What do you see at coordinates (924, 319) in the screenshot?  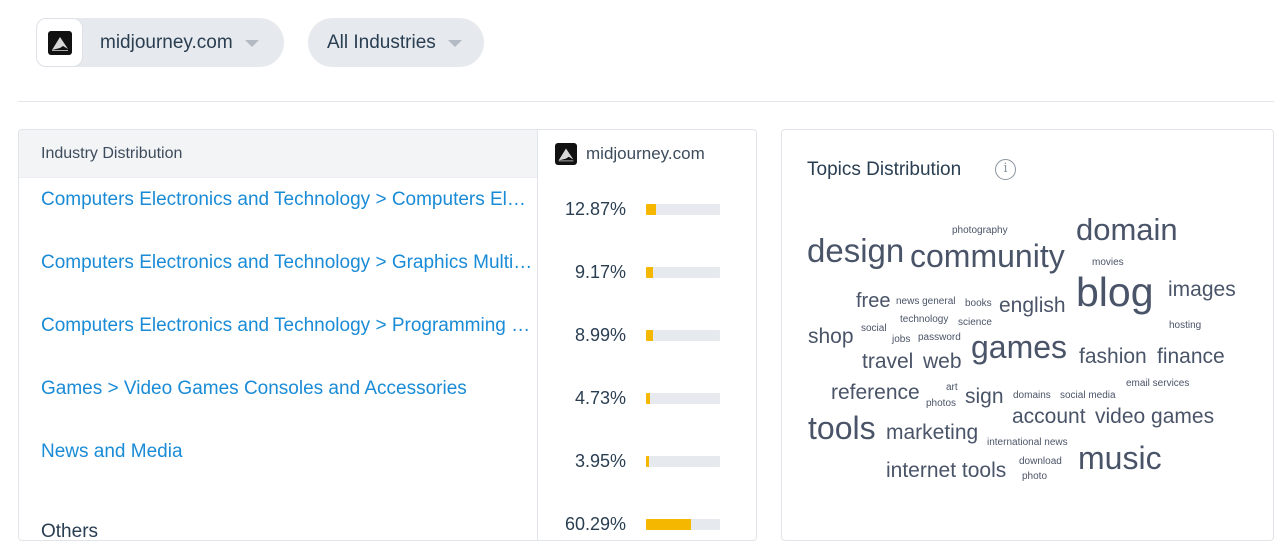 I see `topic-word: technology` at bounding box center [924, 319].